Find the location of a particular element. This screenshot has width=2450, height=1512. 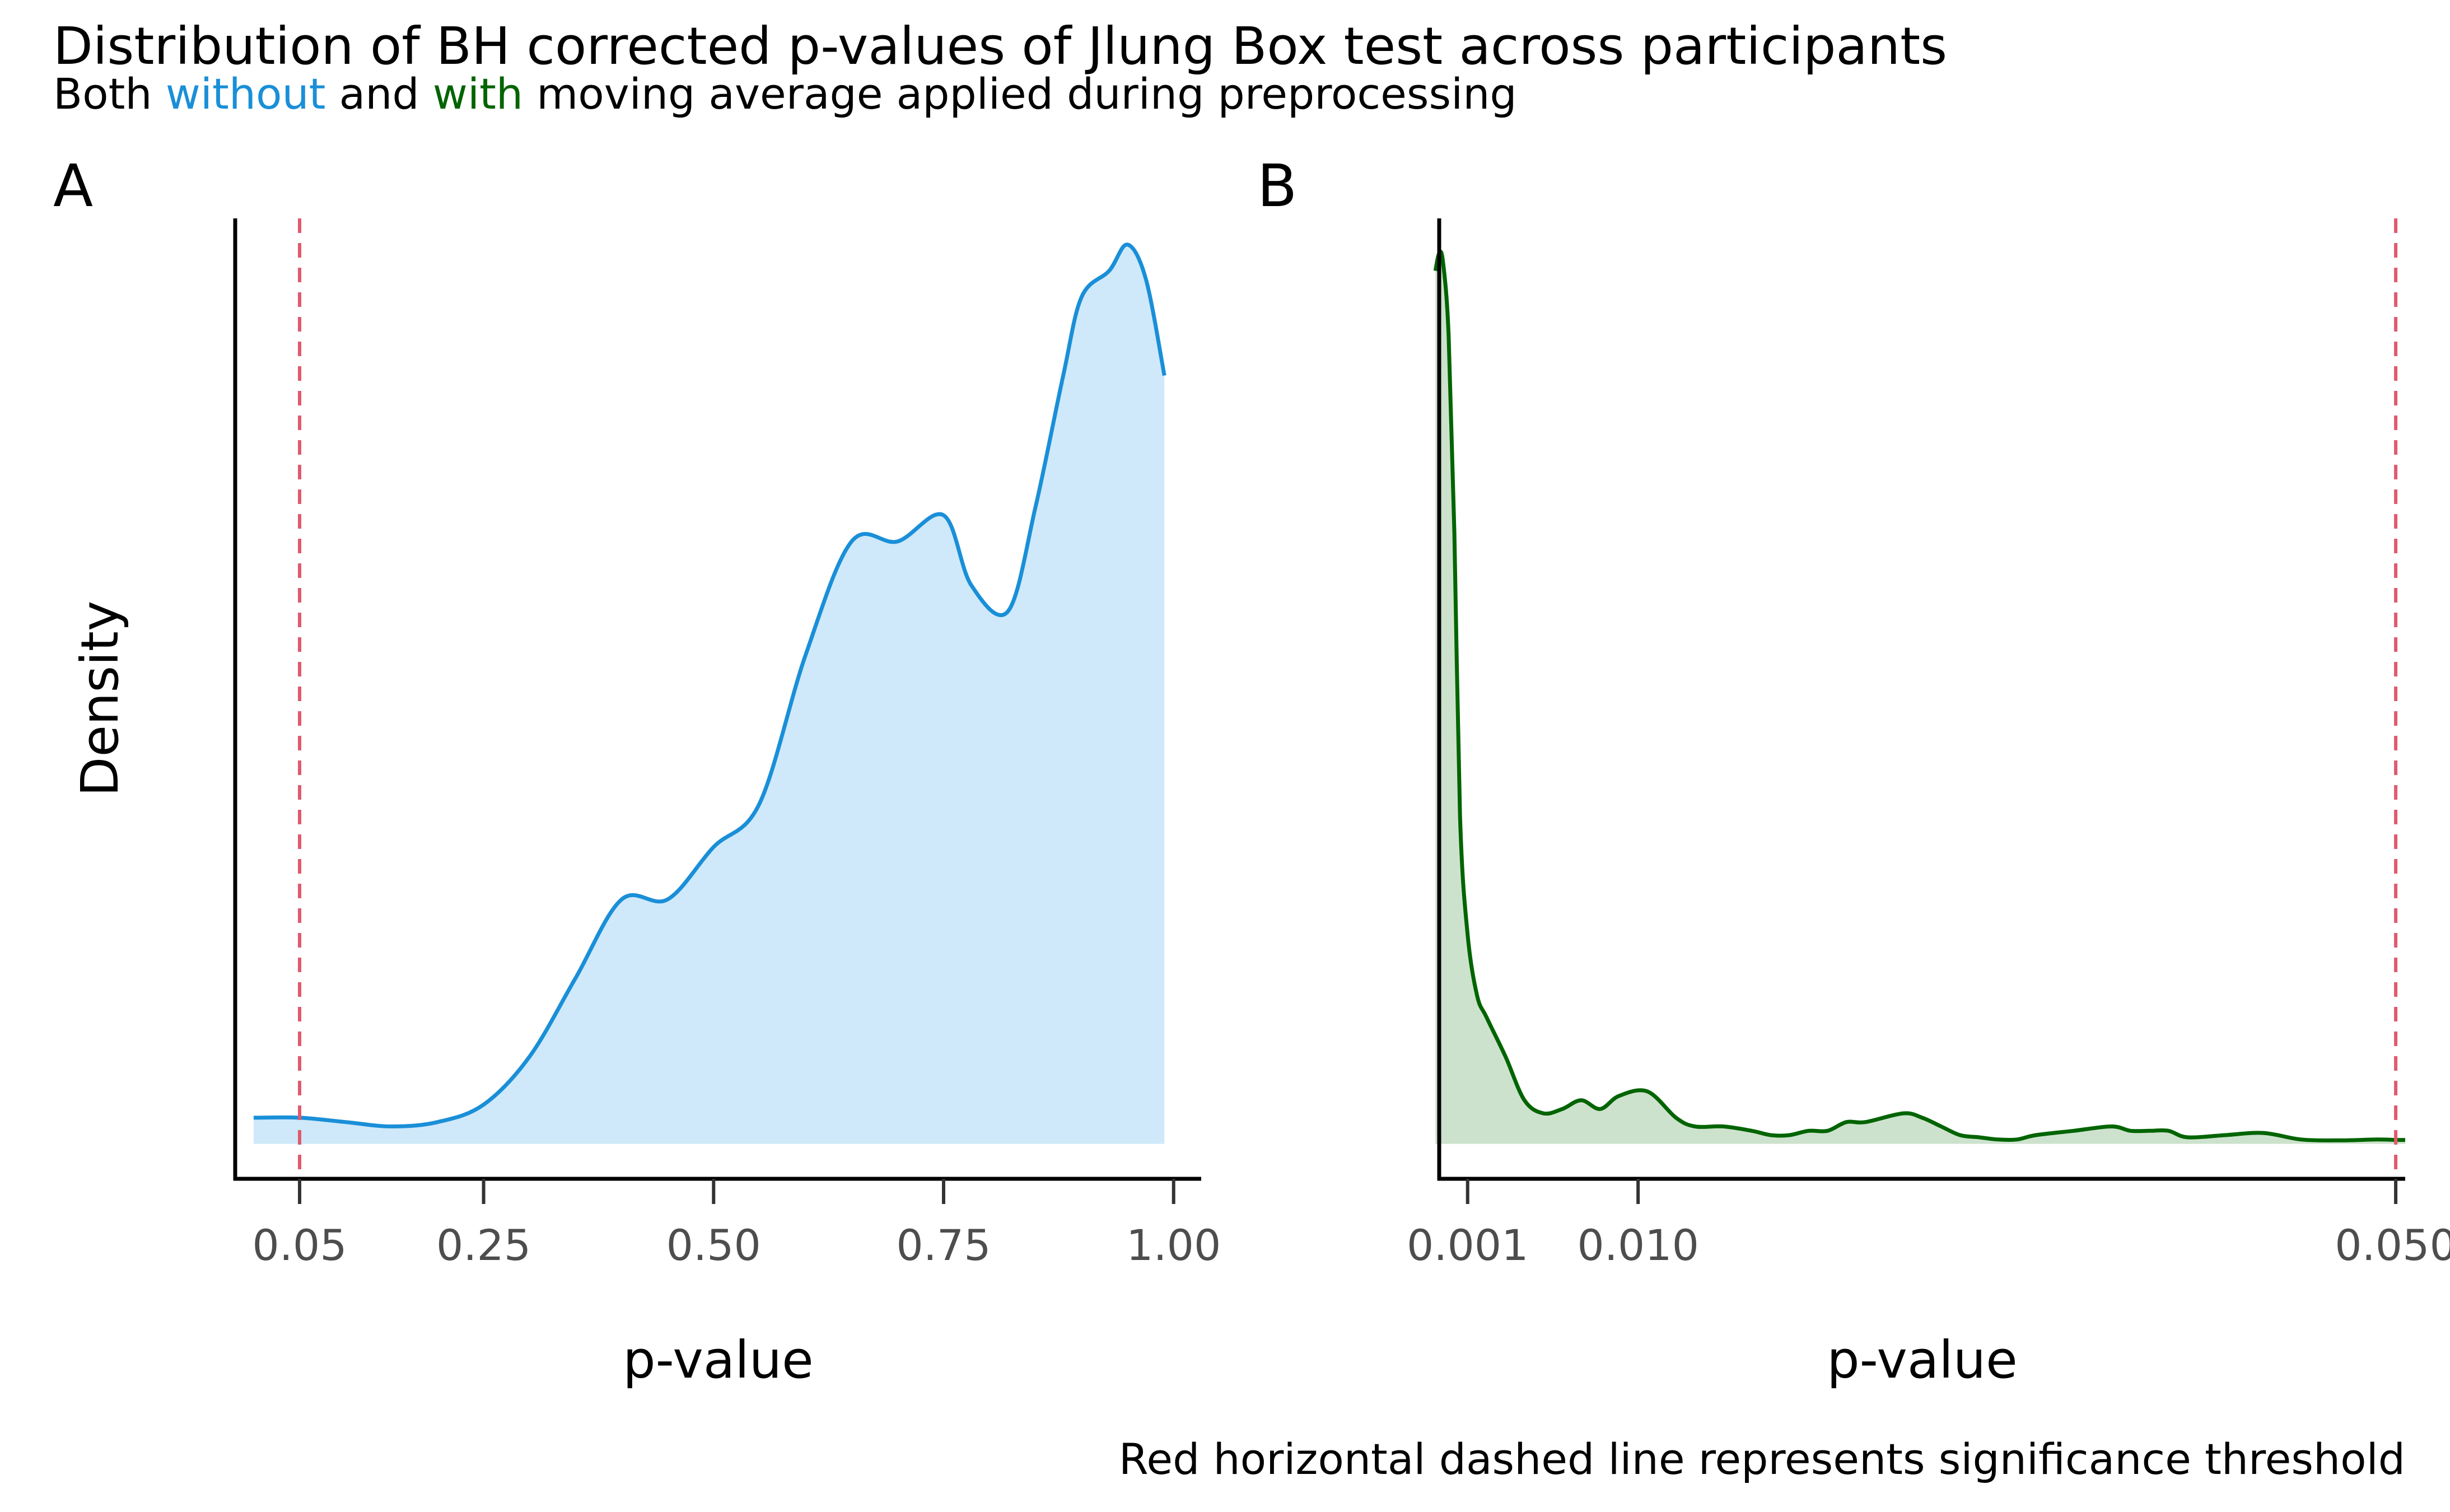

x-tick-label: 0.05 is located at coordinates (299, 1245).